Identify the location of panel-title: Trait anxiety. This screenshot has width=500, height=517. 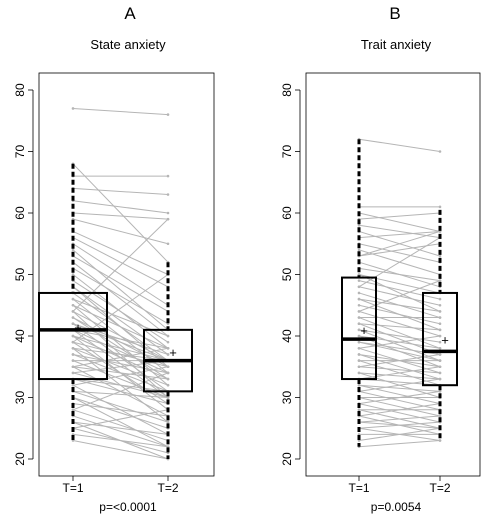
(396, 44).